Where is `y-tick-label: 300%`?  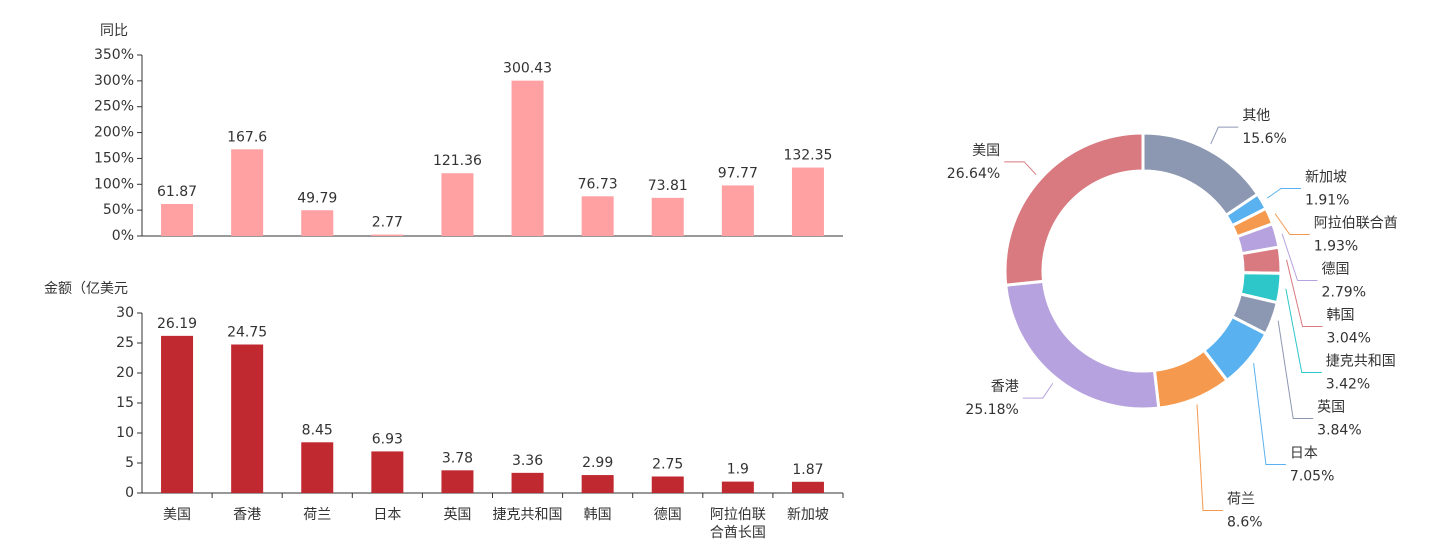
y-tick-label: 300% is located at coordinates (114, 81).